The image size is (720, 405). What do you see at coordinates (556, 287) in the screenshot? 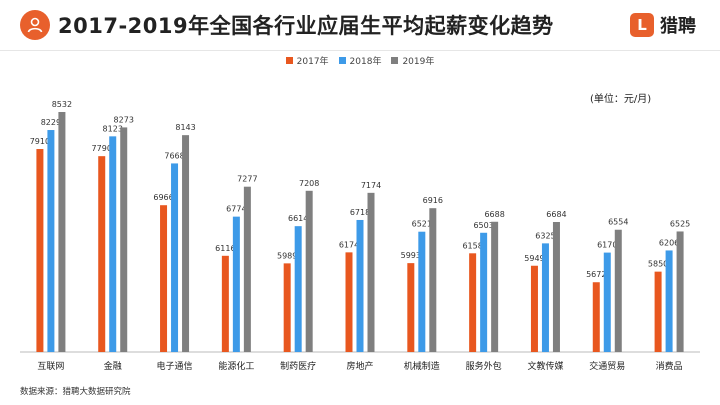
I see `bar-2019年-文教传媒` at bounding box center [556, 287].